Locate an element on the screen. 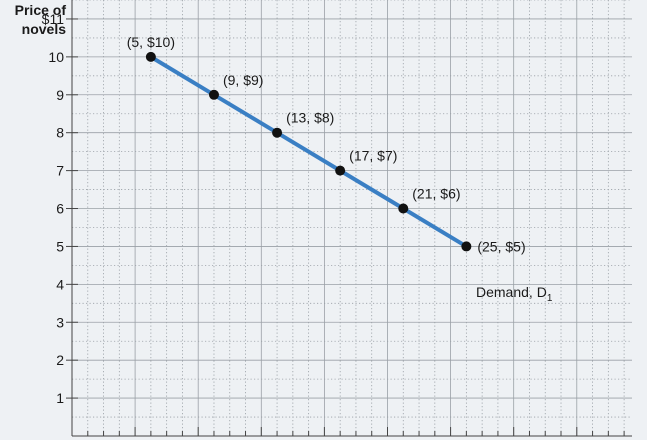  y-axis-ticks: $11 10 9 8 7 6 5 4 3 2 1 is located at coordinates (60, 208).